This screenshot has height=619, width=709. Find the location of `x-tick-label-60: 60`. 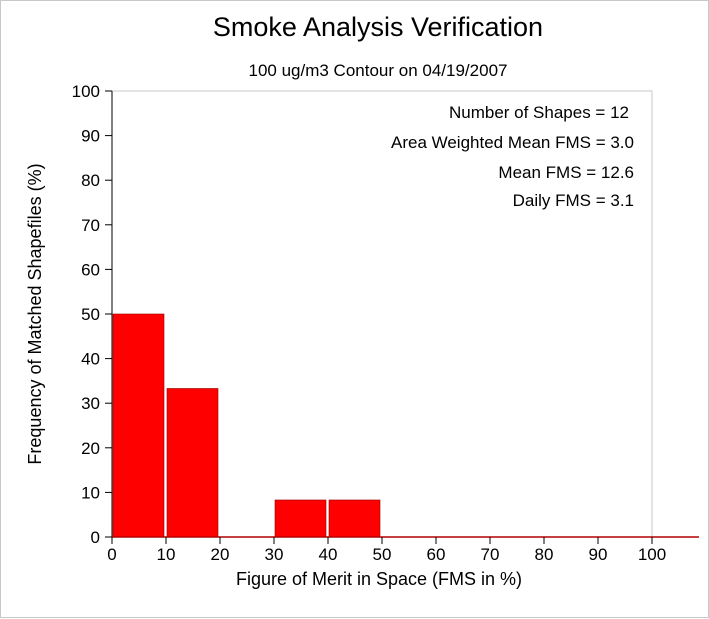

x-tick-label-60: 60 is located at coordinates (436, 554).